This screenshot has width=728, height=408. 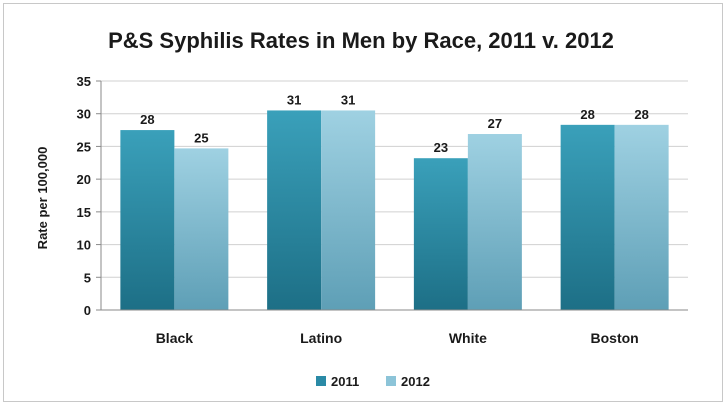 I want to click on y-tick-label: 0, so click(x=87, y=310).